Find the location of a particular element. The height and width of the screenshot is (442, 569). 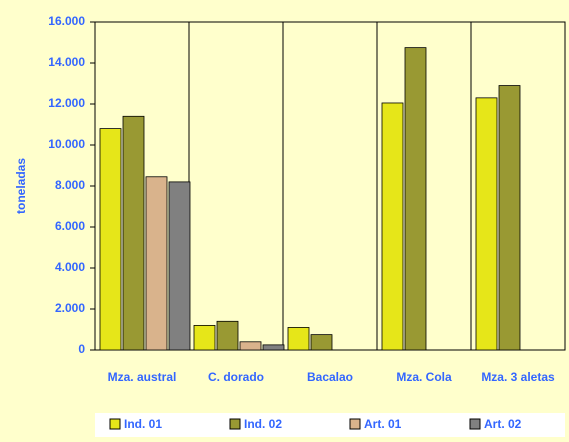

y-tick-label: 10.000 is located at coordinates (66, 144).